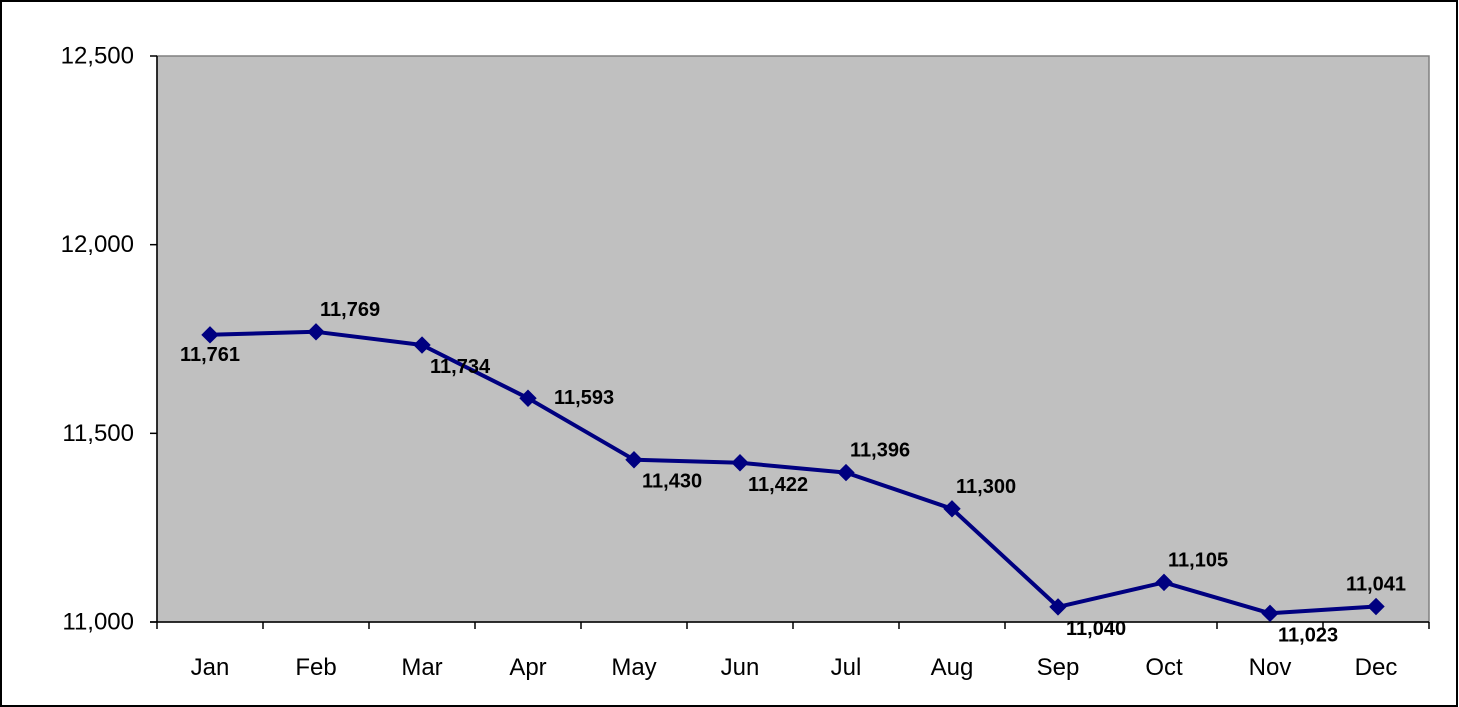 The width and height of the screenshot is (1459, 707). What do you see at coordinates (740, 667) in the screenshot?
I see `x-tick-label: Jun` at bounding box center [740, 667].